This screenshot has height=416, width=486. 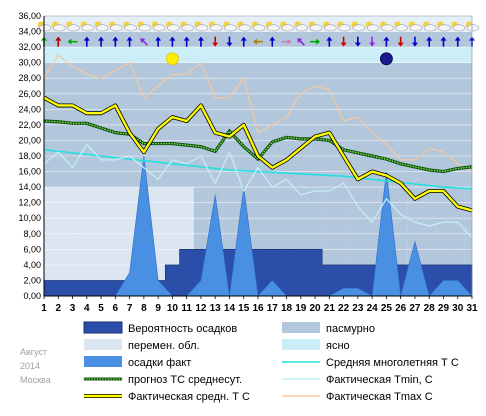 I want to click on x-tick-label: 11, so click(x=186, y=308).